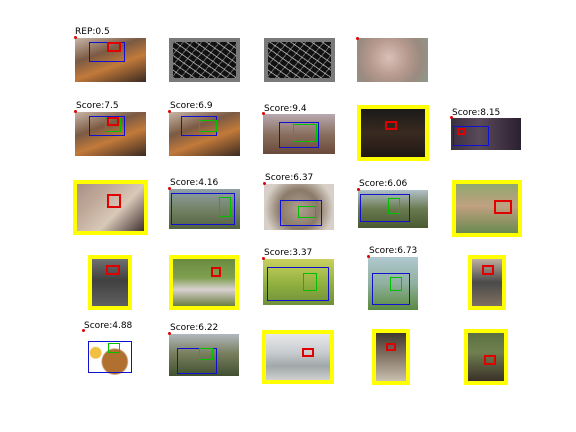  I want to click on thumbnail-row3-col1, so click(110, 207).